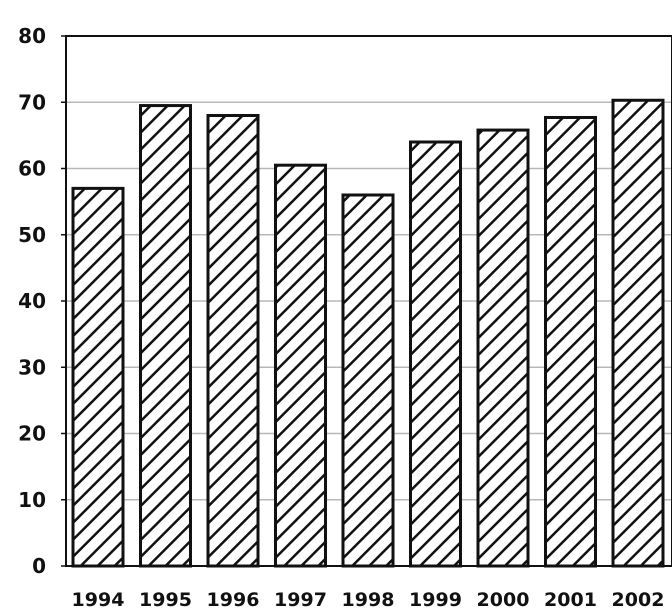  What do you see at coordinates (98, 600) in the screenshot?
I see `x-tick-label: 1994` at bounding box center [98, 600].